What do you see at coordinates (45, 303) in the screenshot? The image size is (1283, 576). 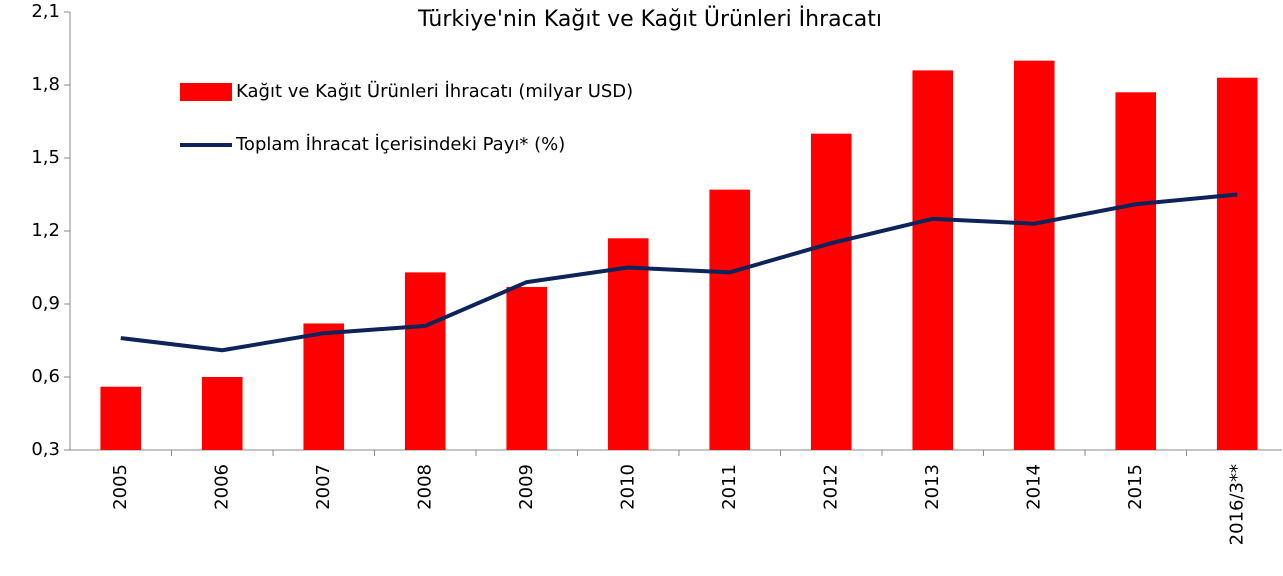 I see `y-tick-label: 0,9` at bounding box center [45, 303].